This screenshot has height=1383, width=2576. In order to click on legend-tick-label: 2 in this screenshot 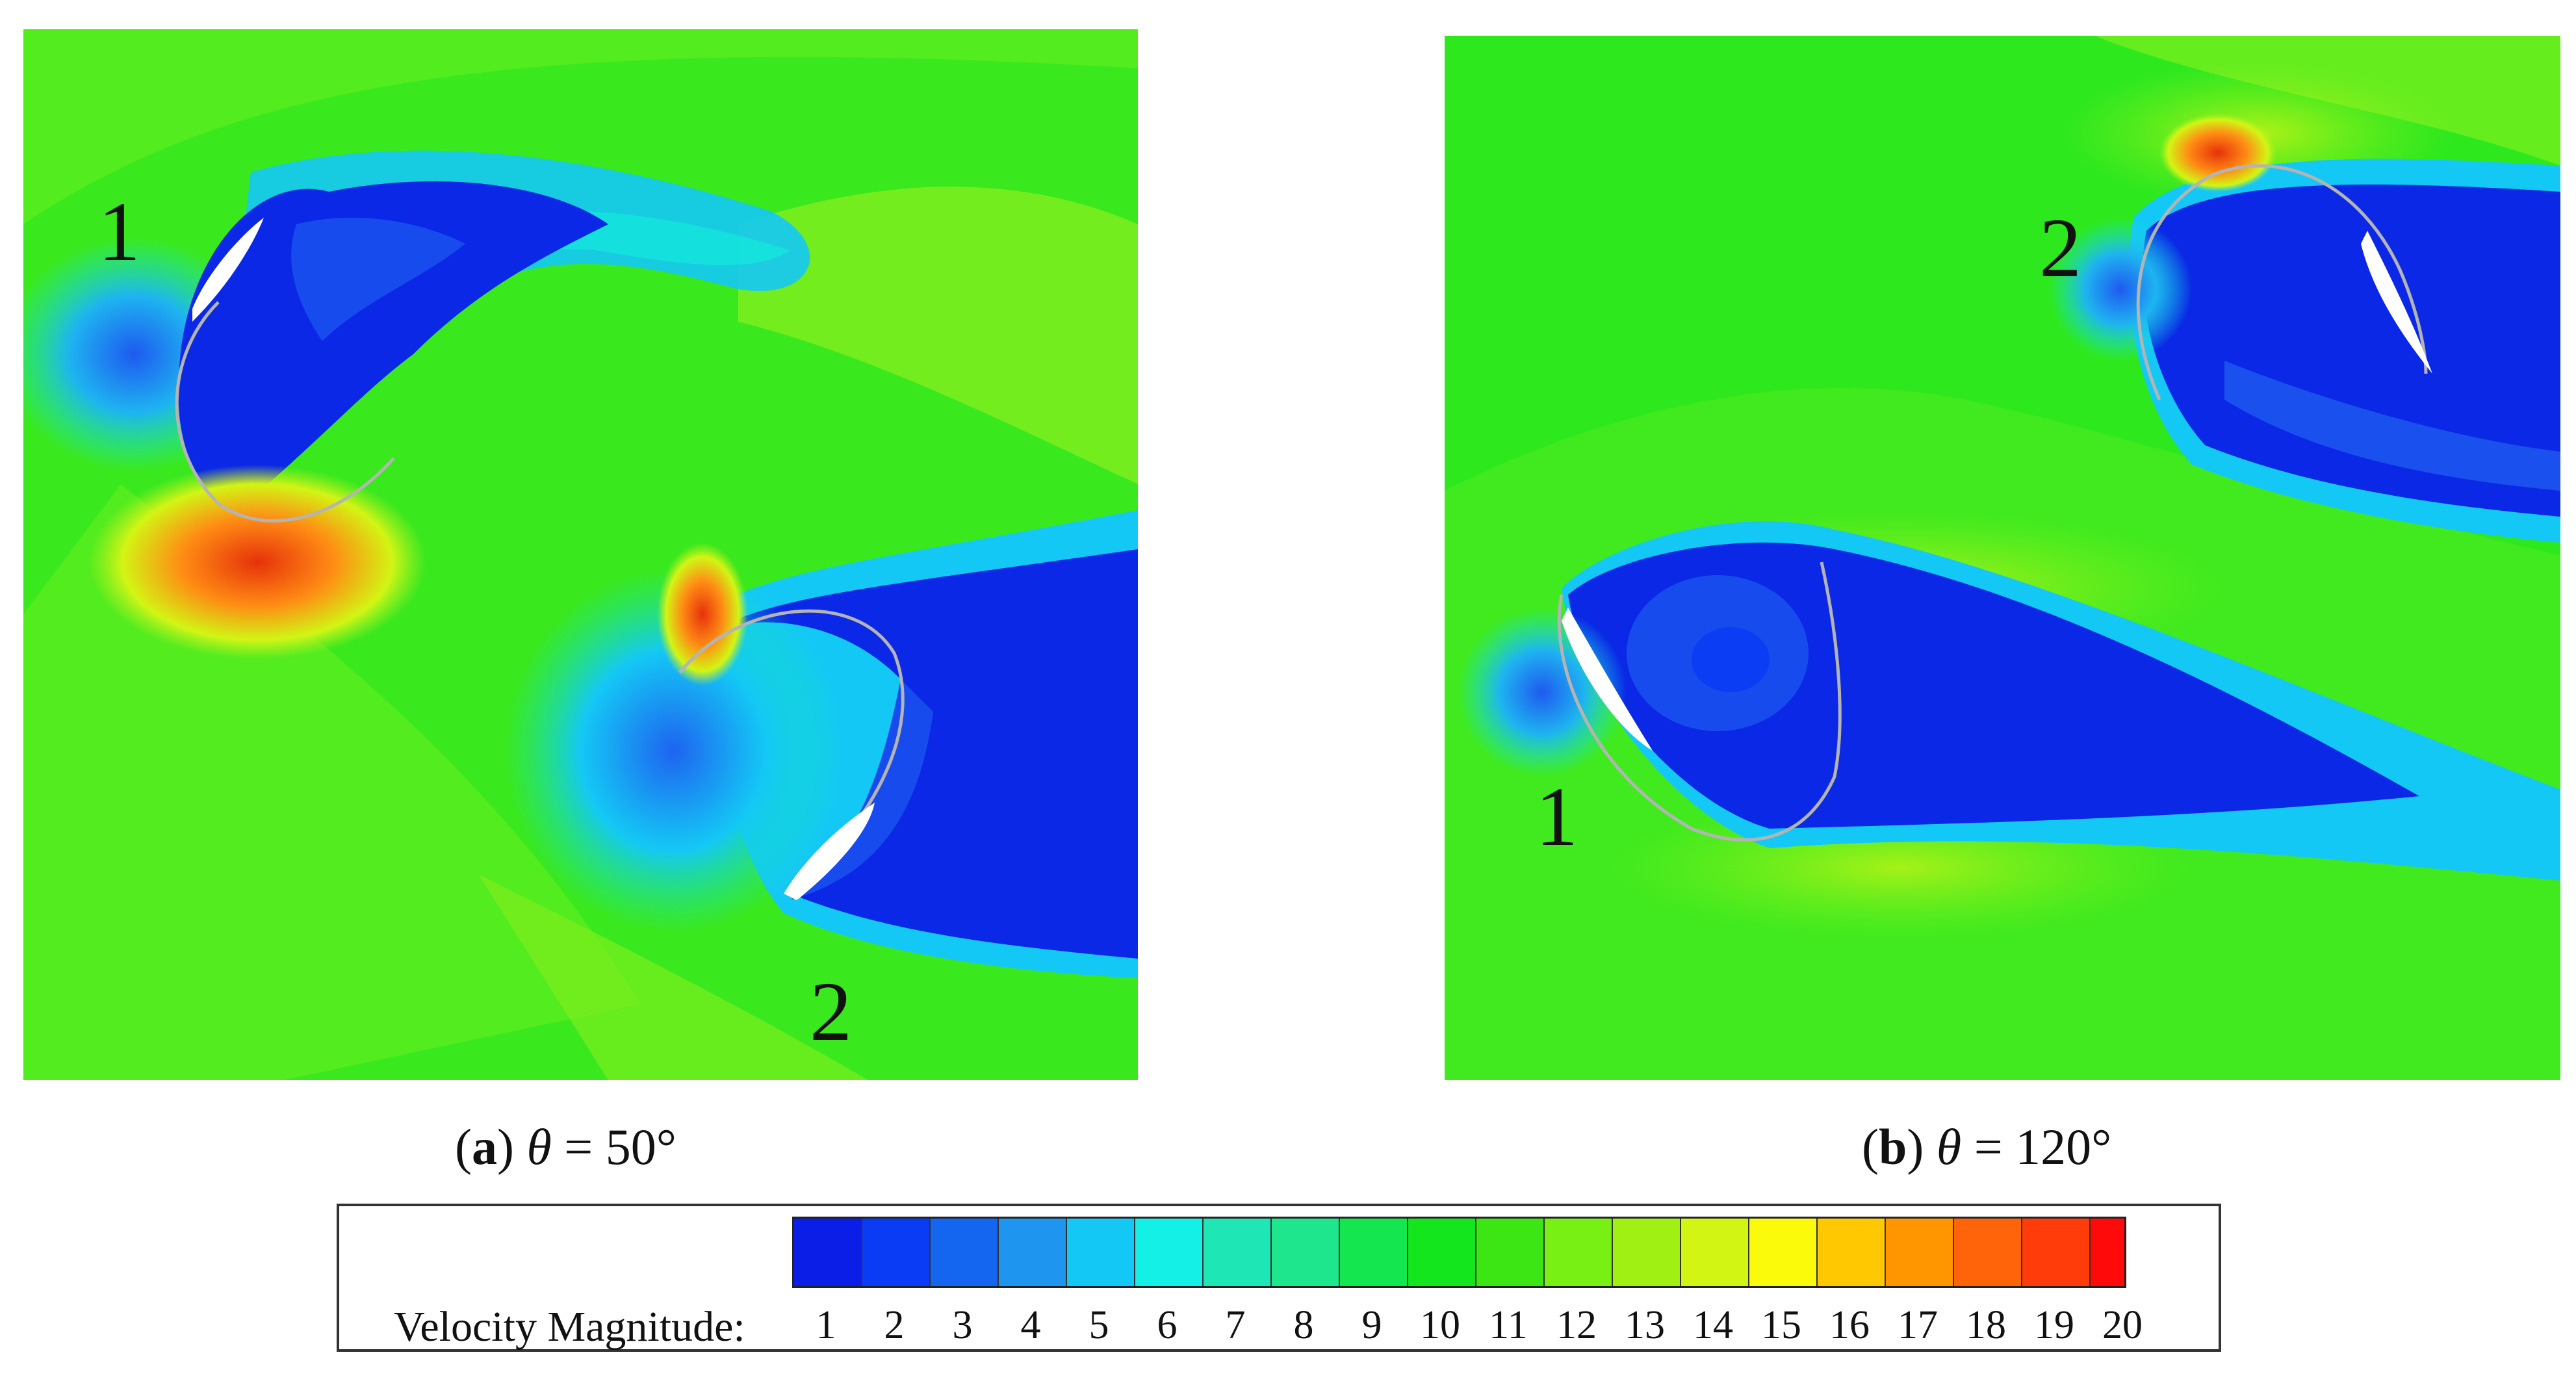, I will do `click(895, 1325)`.